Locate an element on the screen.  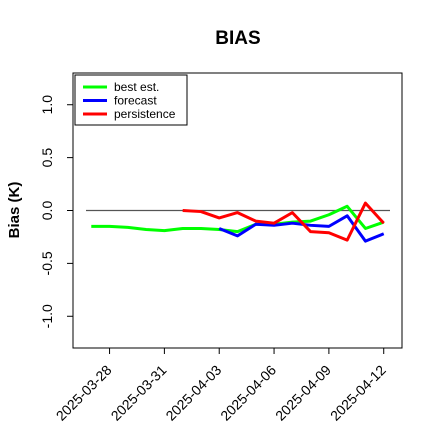
legend-entry: forecast is located at coordinates (135, 101).